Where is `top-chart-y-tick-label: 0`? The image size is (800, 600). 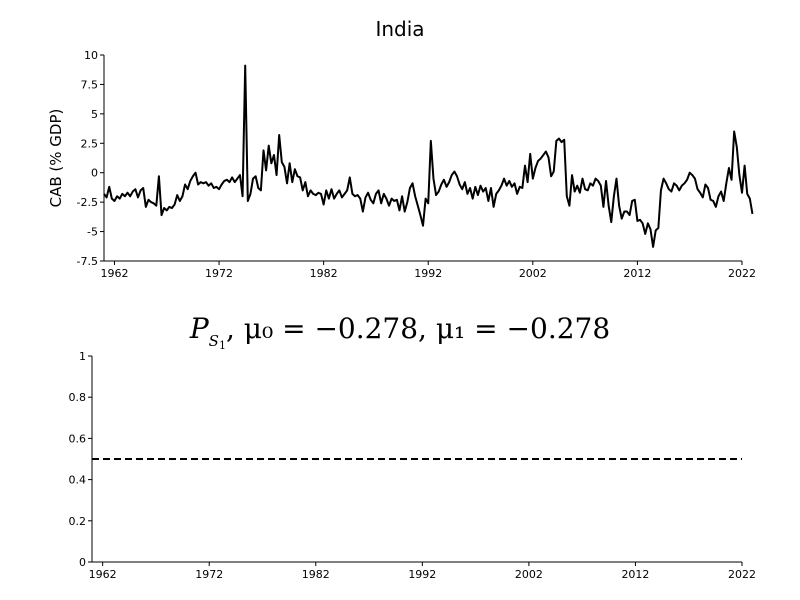
top-chart-y-tick-label: 0 is located at coordinates (94, 173).